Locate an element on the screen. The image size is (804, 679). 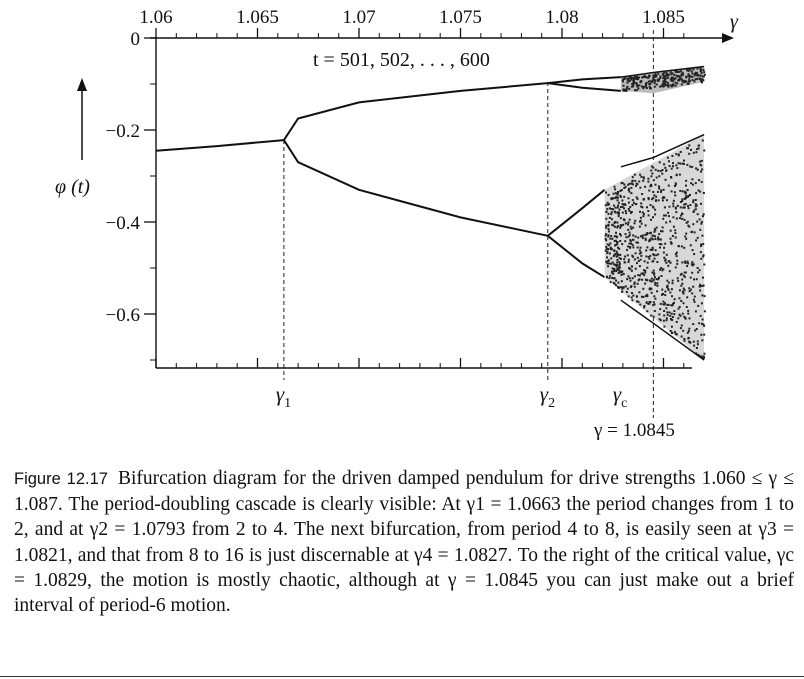
x-tick-label: 1.08 is located at coordinates (561, 17).